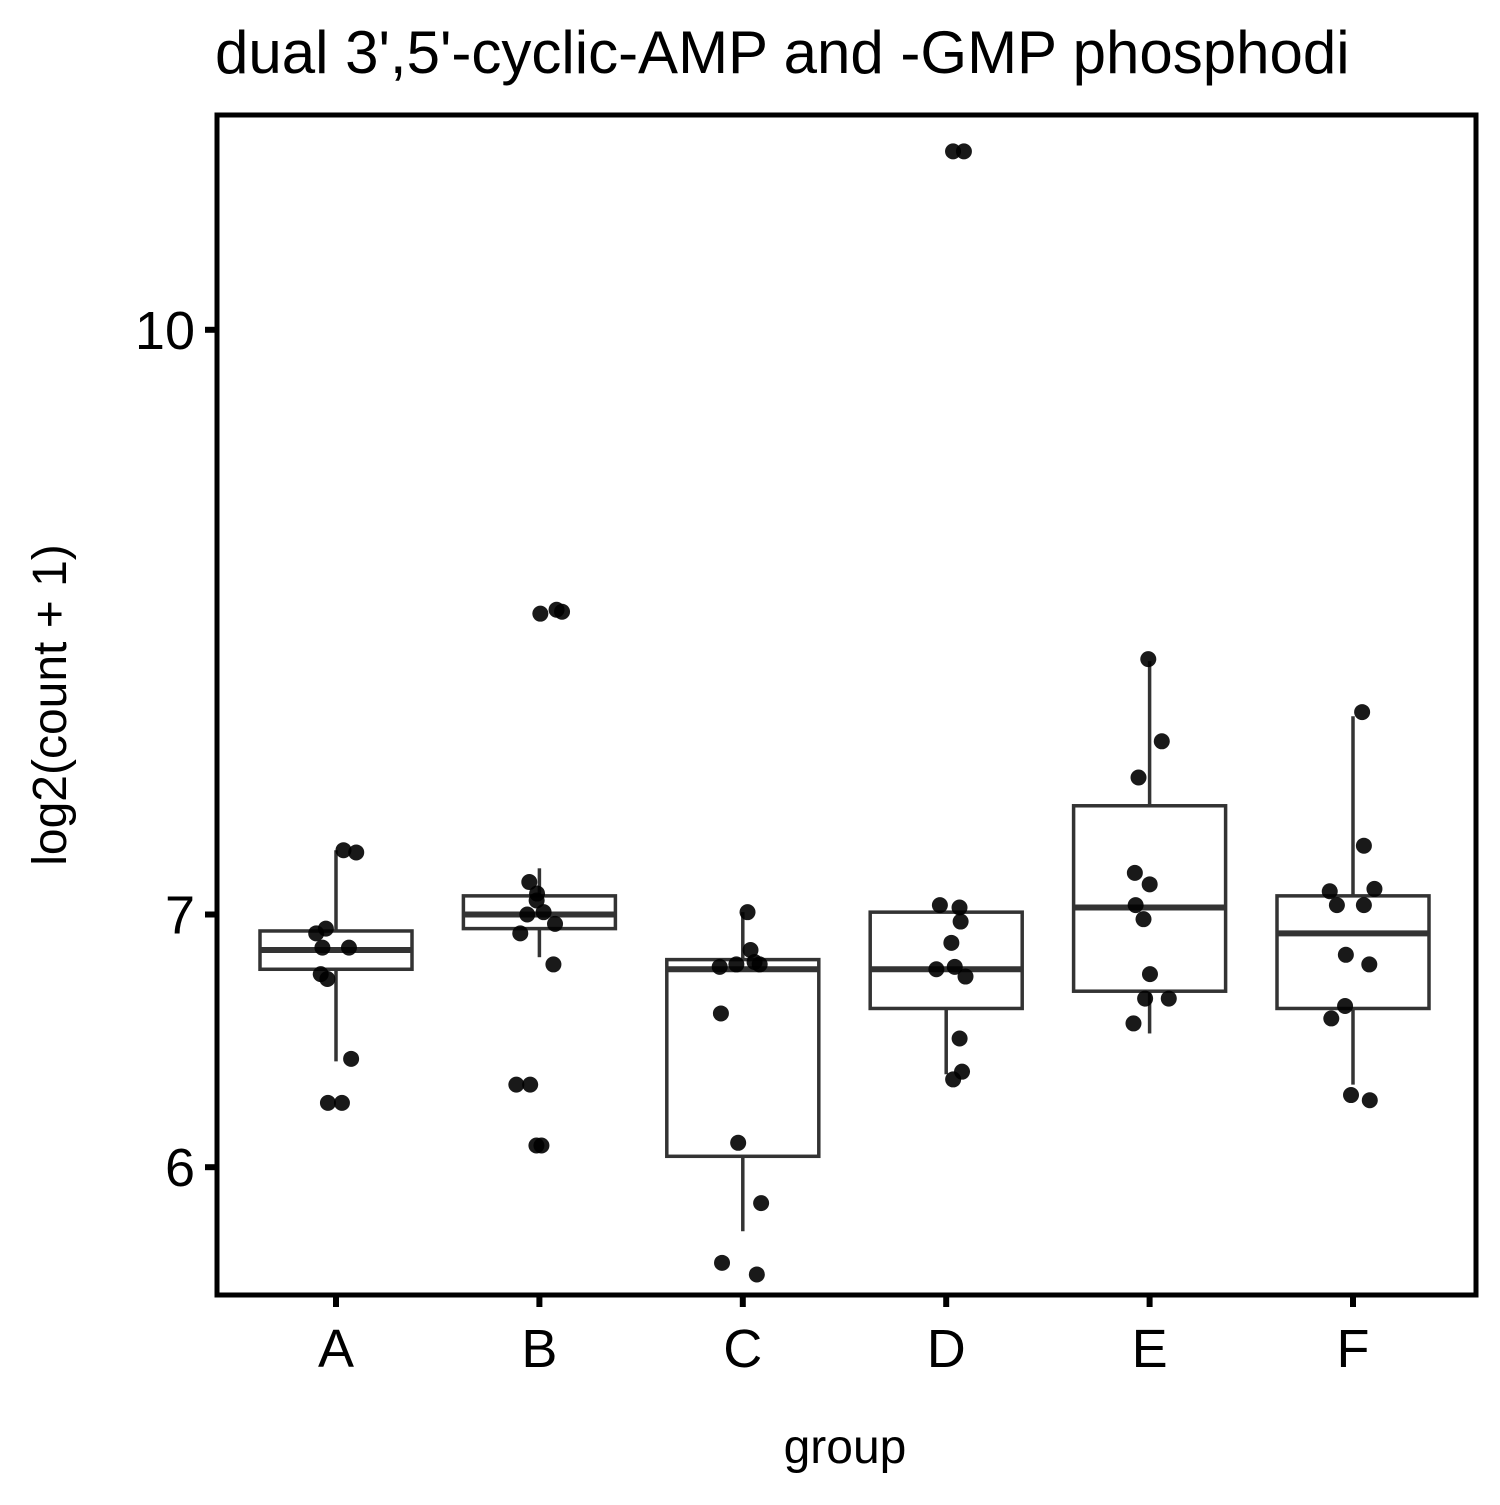 The height and width of the screenshot is (1505, 1500). I want to click on points-B, so click(539, 877).